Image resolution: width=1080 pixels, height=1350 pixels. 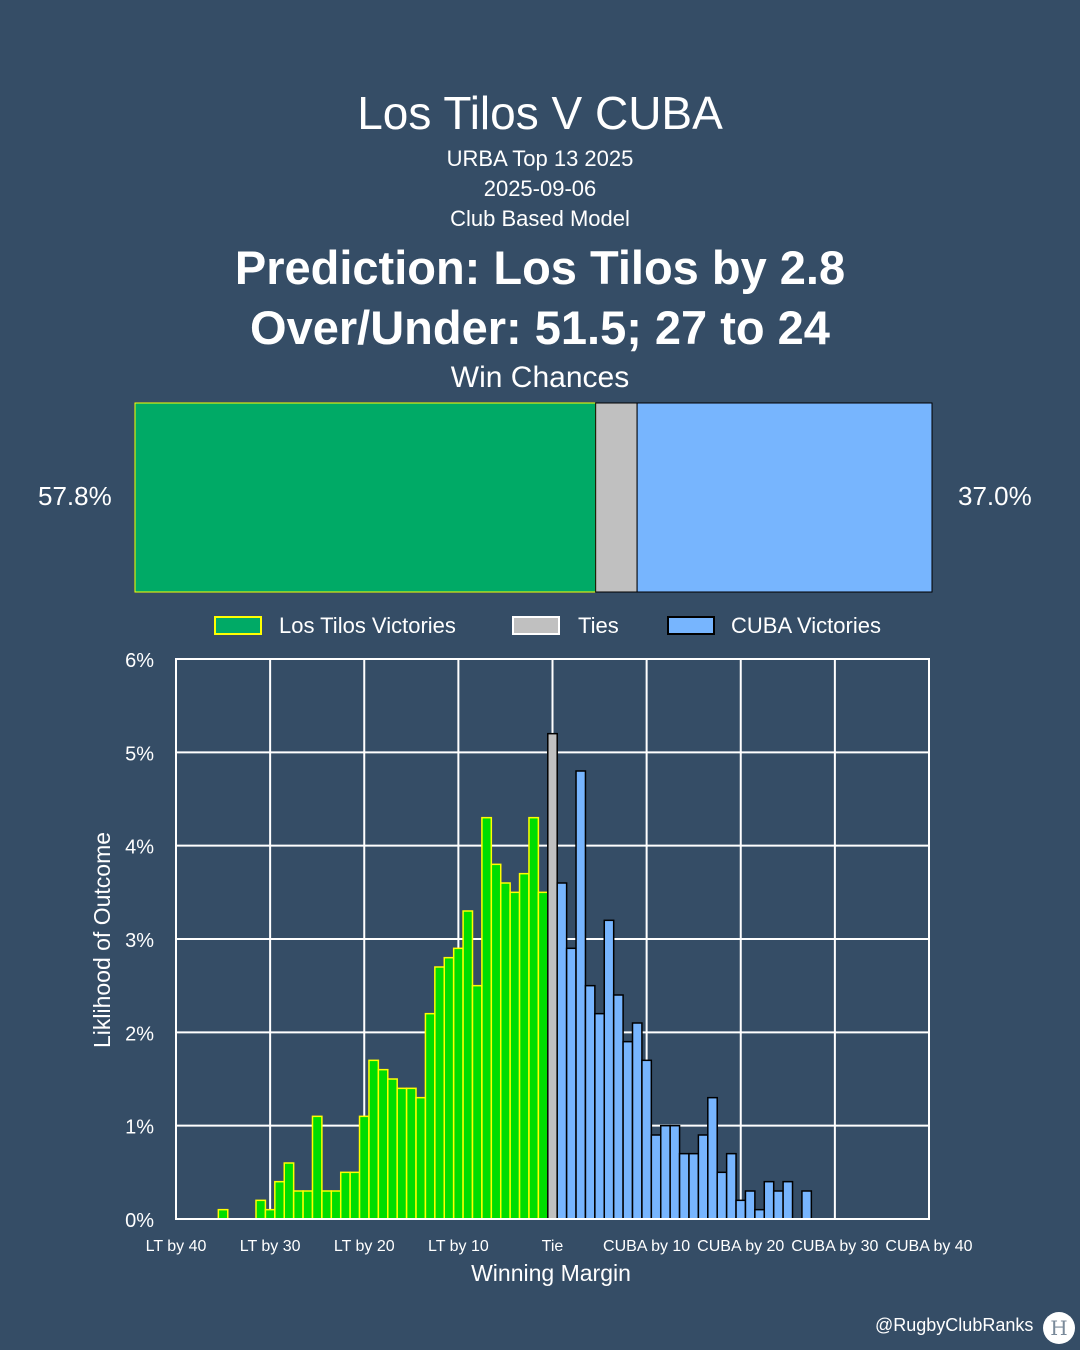 What do you see at coordinates (540, 158) in the screenshot?
I see `competition-label: URBA Top 13 2025` at bounding box center [540, 158].